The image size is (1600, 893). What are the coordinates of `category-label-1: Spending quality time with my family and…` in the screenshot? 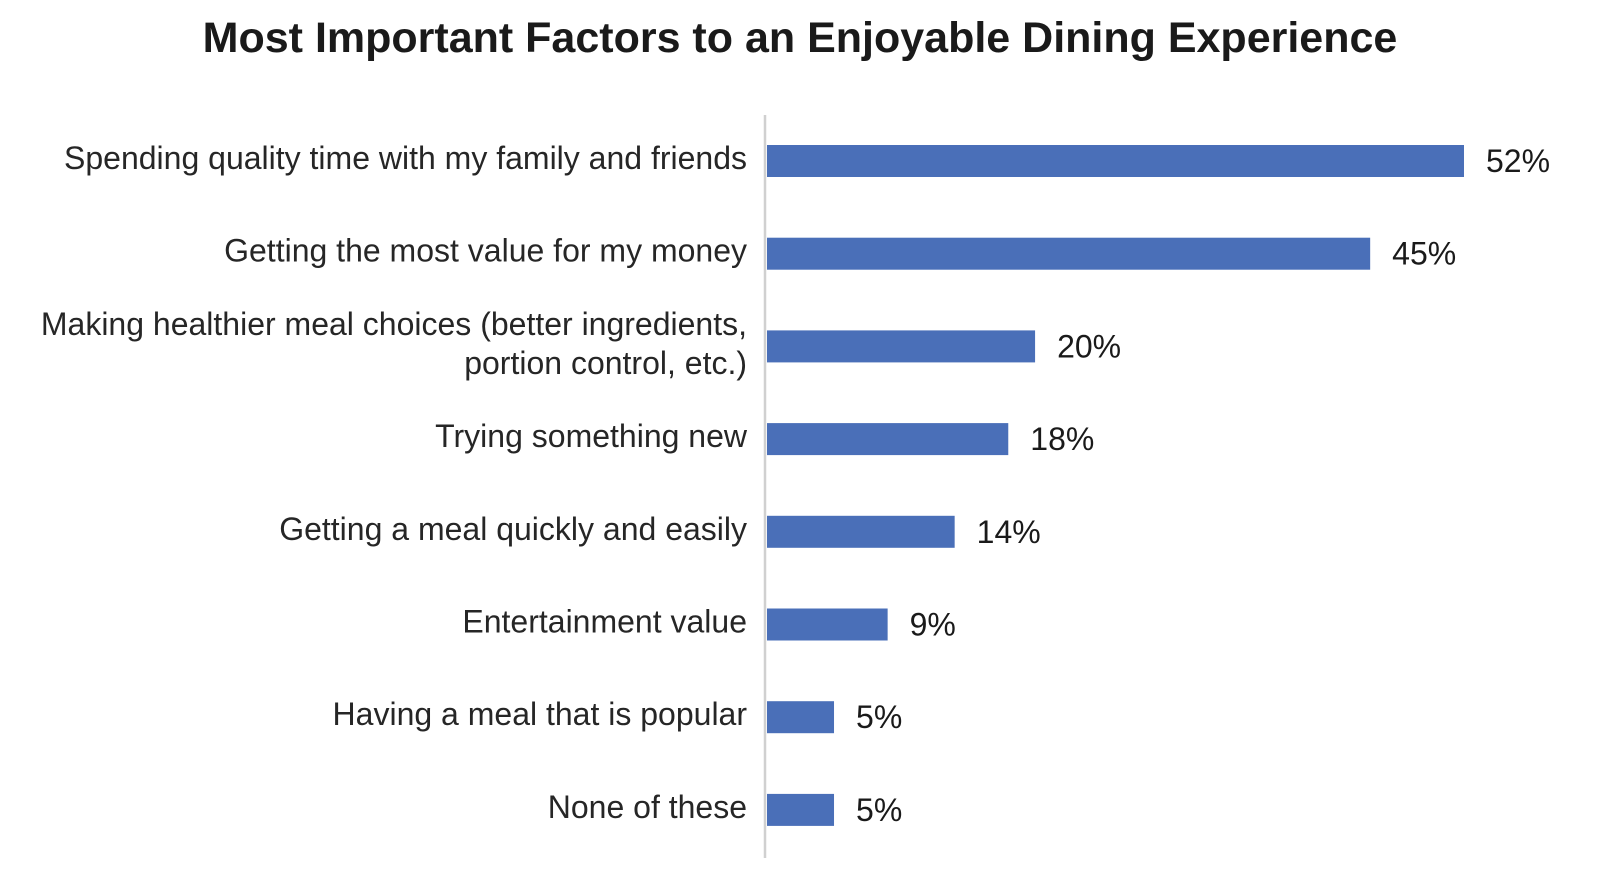 It's located at (405, 158).